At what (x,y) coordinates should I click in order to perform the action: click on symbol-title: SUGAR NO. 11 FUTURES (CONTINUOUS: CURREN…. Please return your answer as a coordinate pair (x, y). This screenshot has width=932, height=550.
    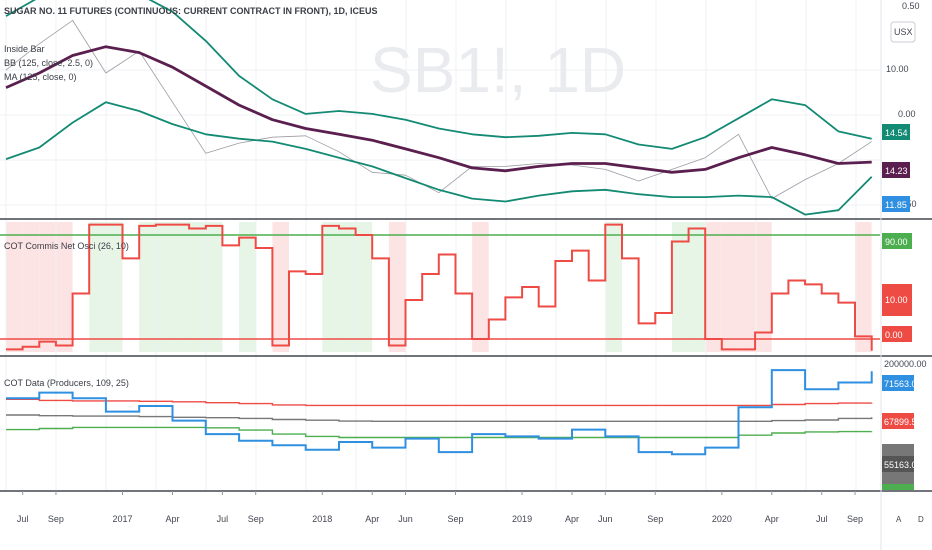
    Looking at the image, I should click on (191, 11).